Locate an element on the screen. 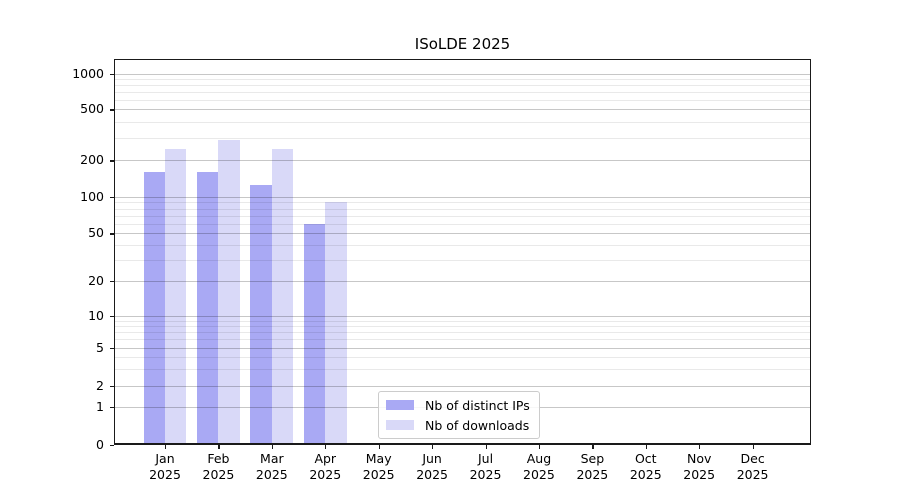  y-tick-label: 500 is located at coordinates (92, 109).